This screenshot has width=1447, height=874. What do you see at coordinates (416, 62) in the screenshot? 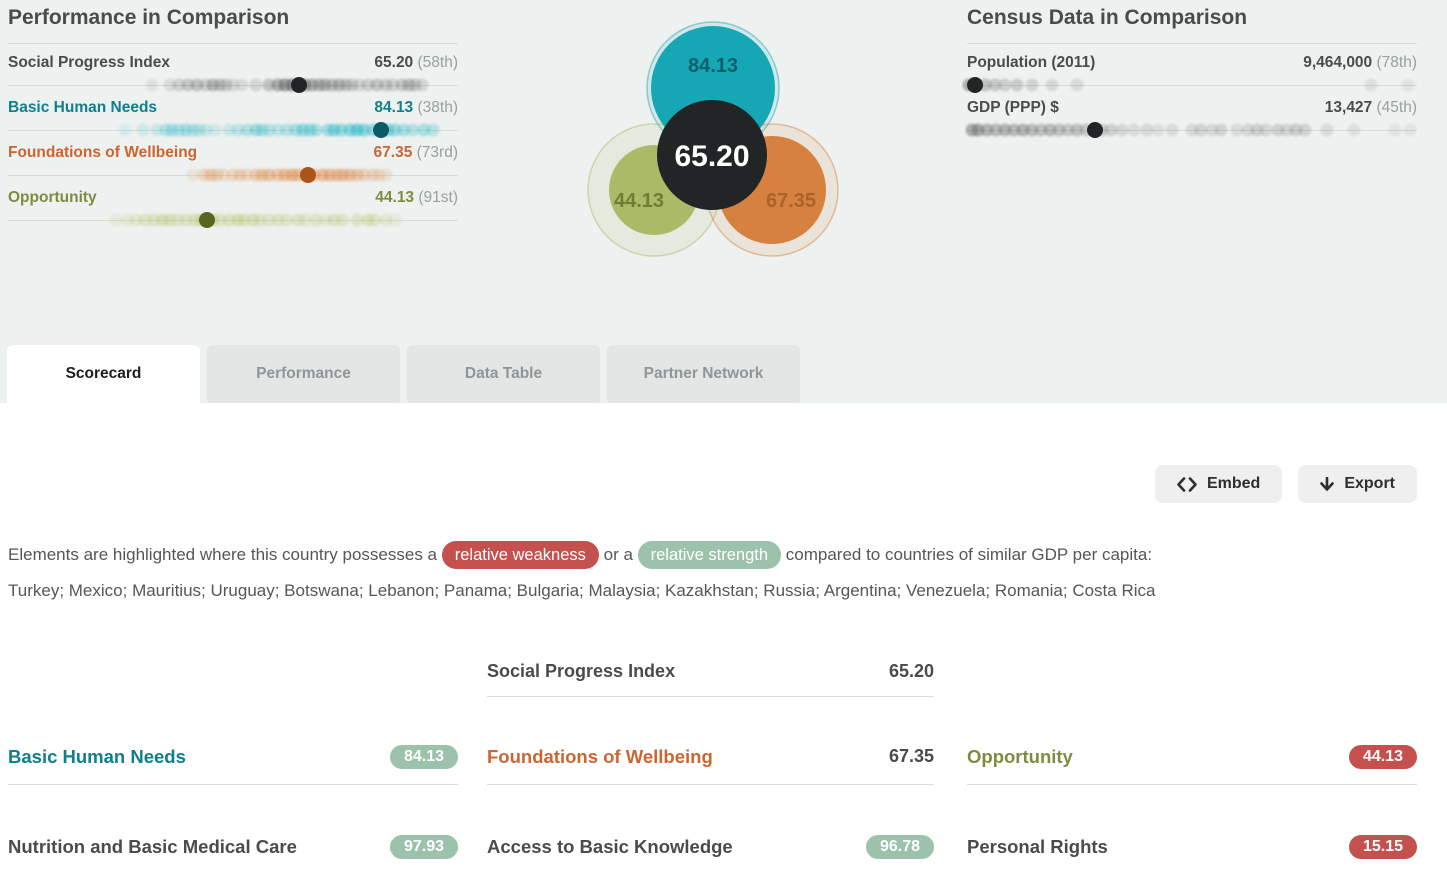
I see `metric-value: 65.20 (58th)` at bounding box center [416, 62].